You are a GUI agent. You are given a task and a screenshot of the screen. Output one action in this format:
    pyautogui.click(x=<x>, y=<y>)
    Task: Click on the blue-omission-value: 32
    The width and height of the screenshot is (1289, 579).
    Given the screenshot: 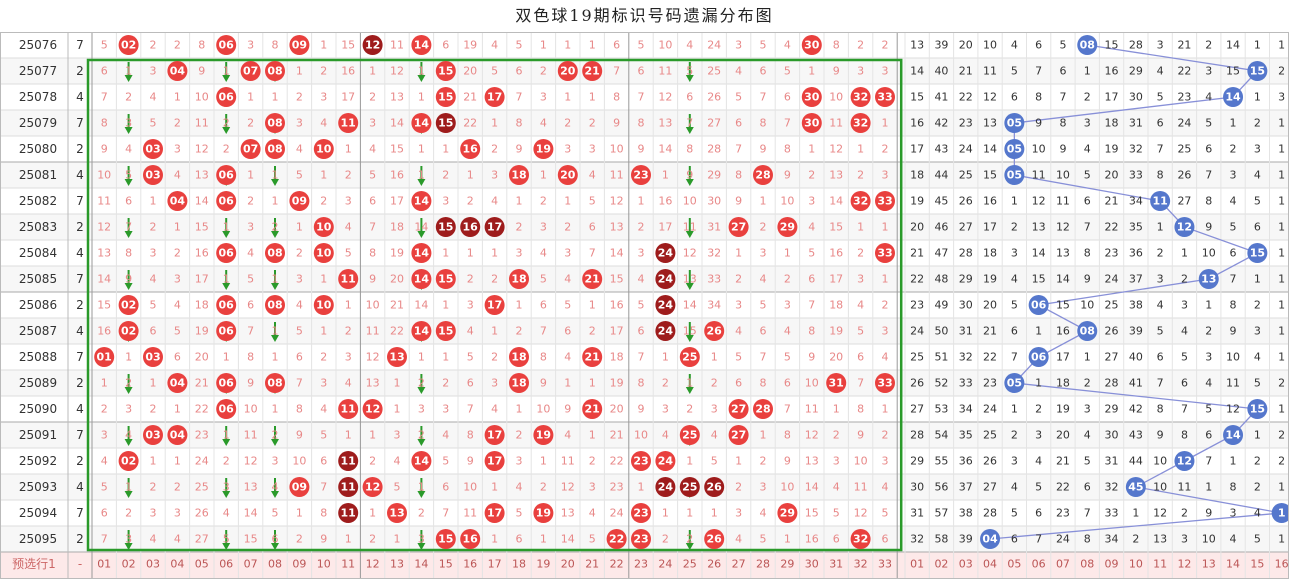 What is the action you would take?
    pyautogui.click(x=966, y=357)
    